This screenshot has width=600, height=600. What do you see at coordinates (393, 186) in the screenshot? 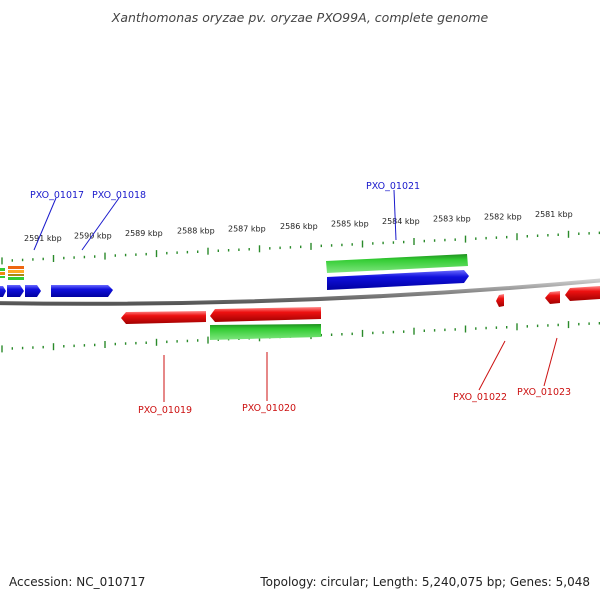
I see `gene-label-PXO_01021: PXO_01021` at bounding box center [393, 186].